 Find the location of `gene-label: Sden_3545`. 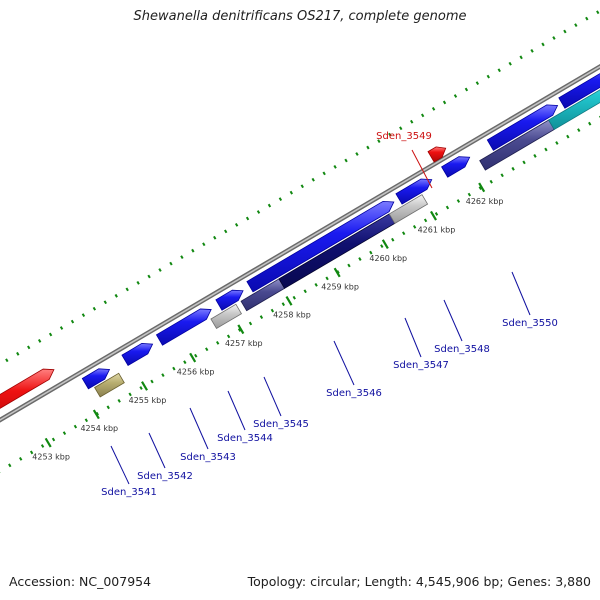

gene-label: Sden_3545 is located at coordinates (281, 424).